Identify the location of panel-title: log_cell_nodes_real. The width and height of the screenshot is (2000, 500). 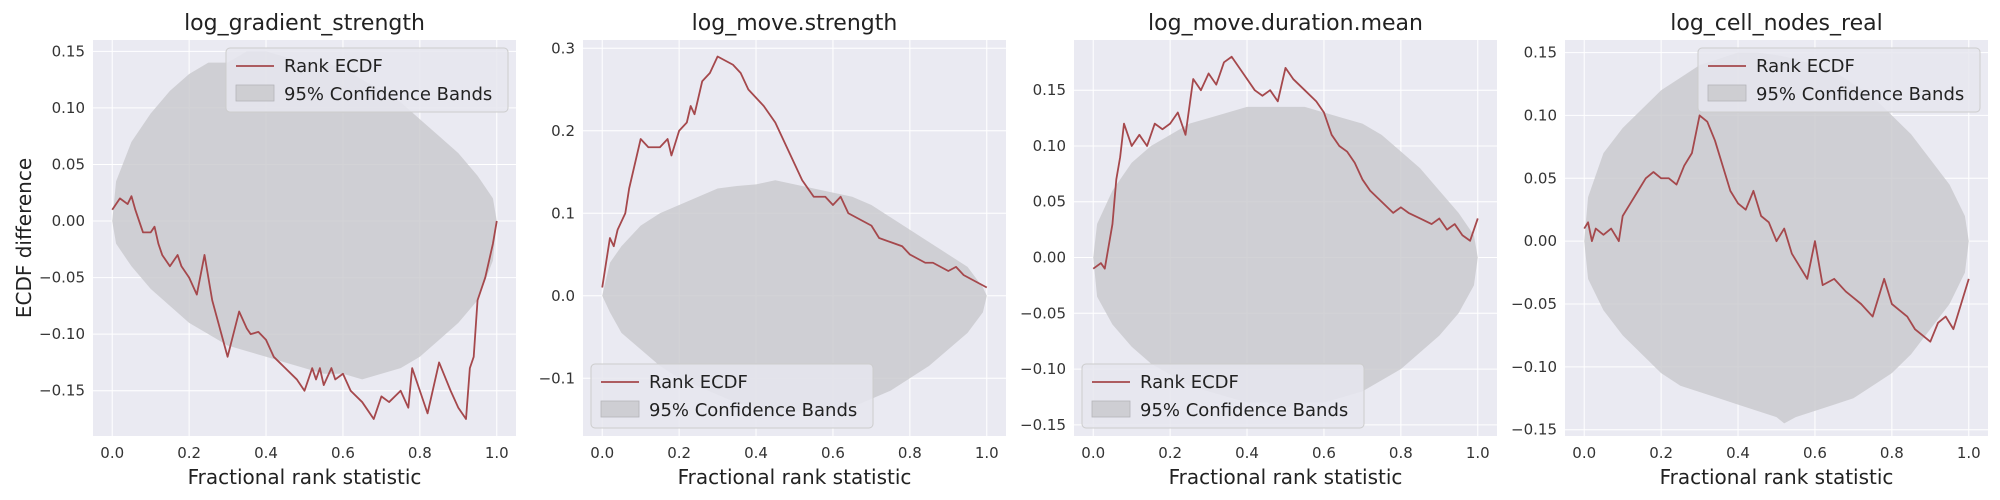
(1776, 23).